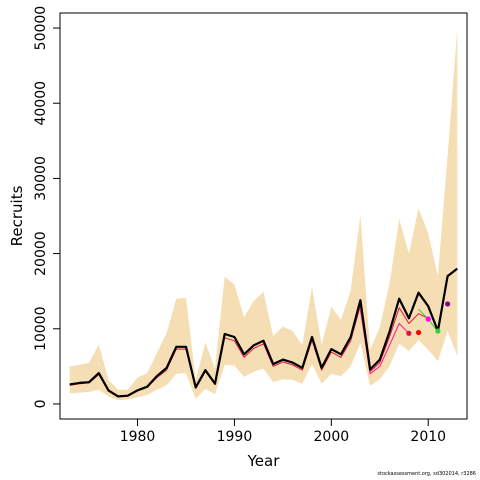 This screenshot has width=480, height=480. What do you see at coordinates (41, 103) in the screenshot?
I see `y-tick-label: 40000` at bounding box center [41, 103].